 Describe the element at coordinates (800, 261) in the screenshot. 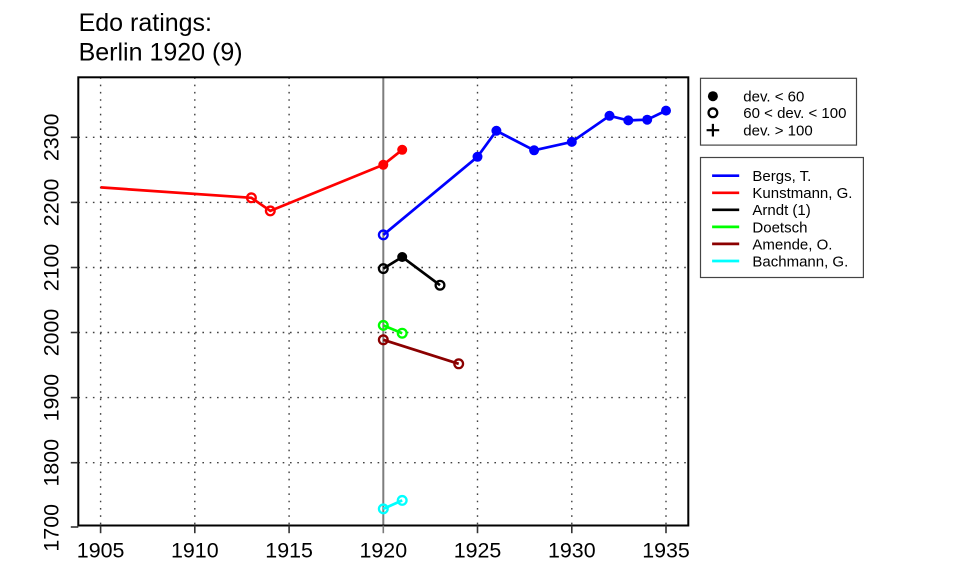

I see `svg-text: Bachmann, G.` at that location.